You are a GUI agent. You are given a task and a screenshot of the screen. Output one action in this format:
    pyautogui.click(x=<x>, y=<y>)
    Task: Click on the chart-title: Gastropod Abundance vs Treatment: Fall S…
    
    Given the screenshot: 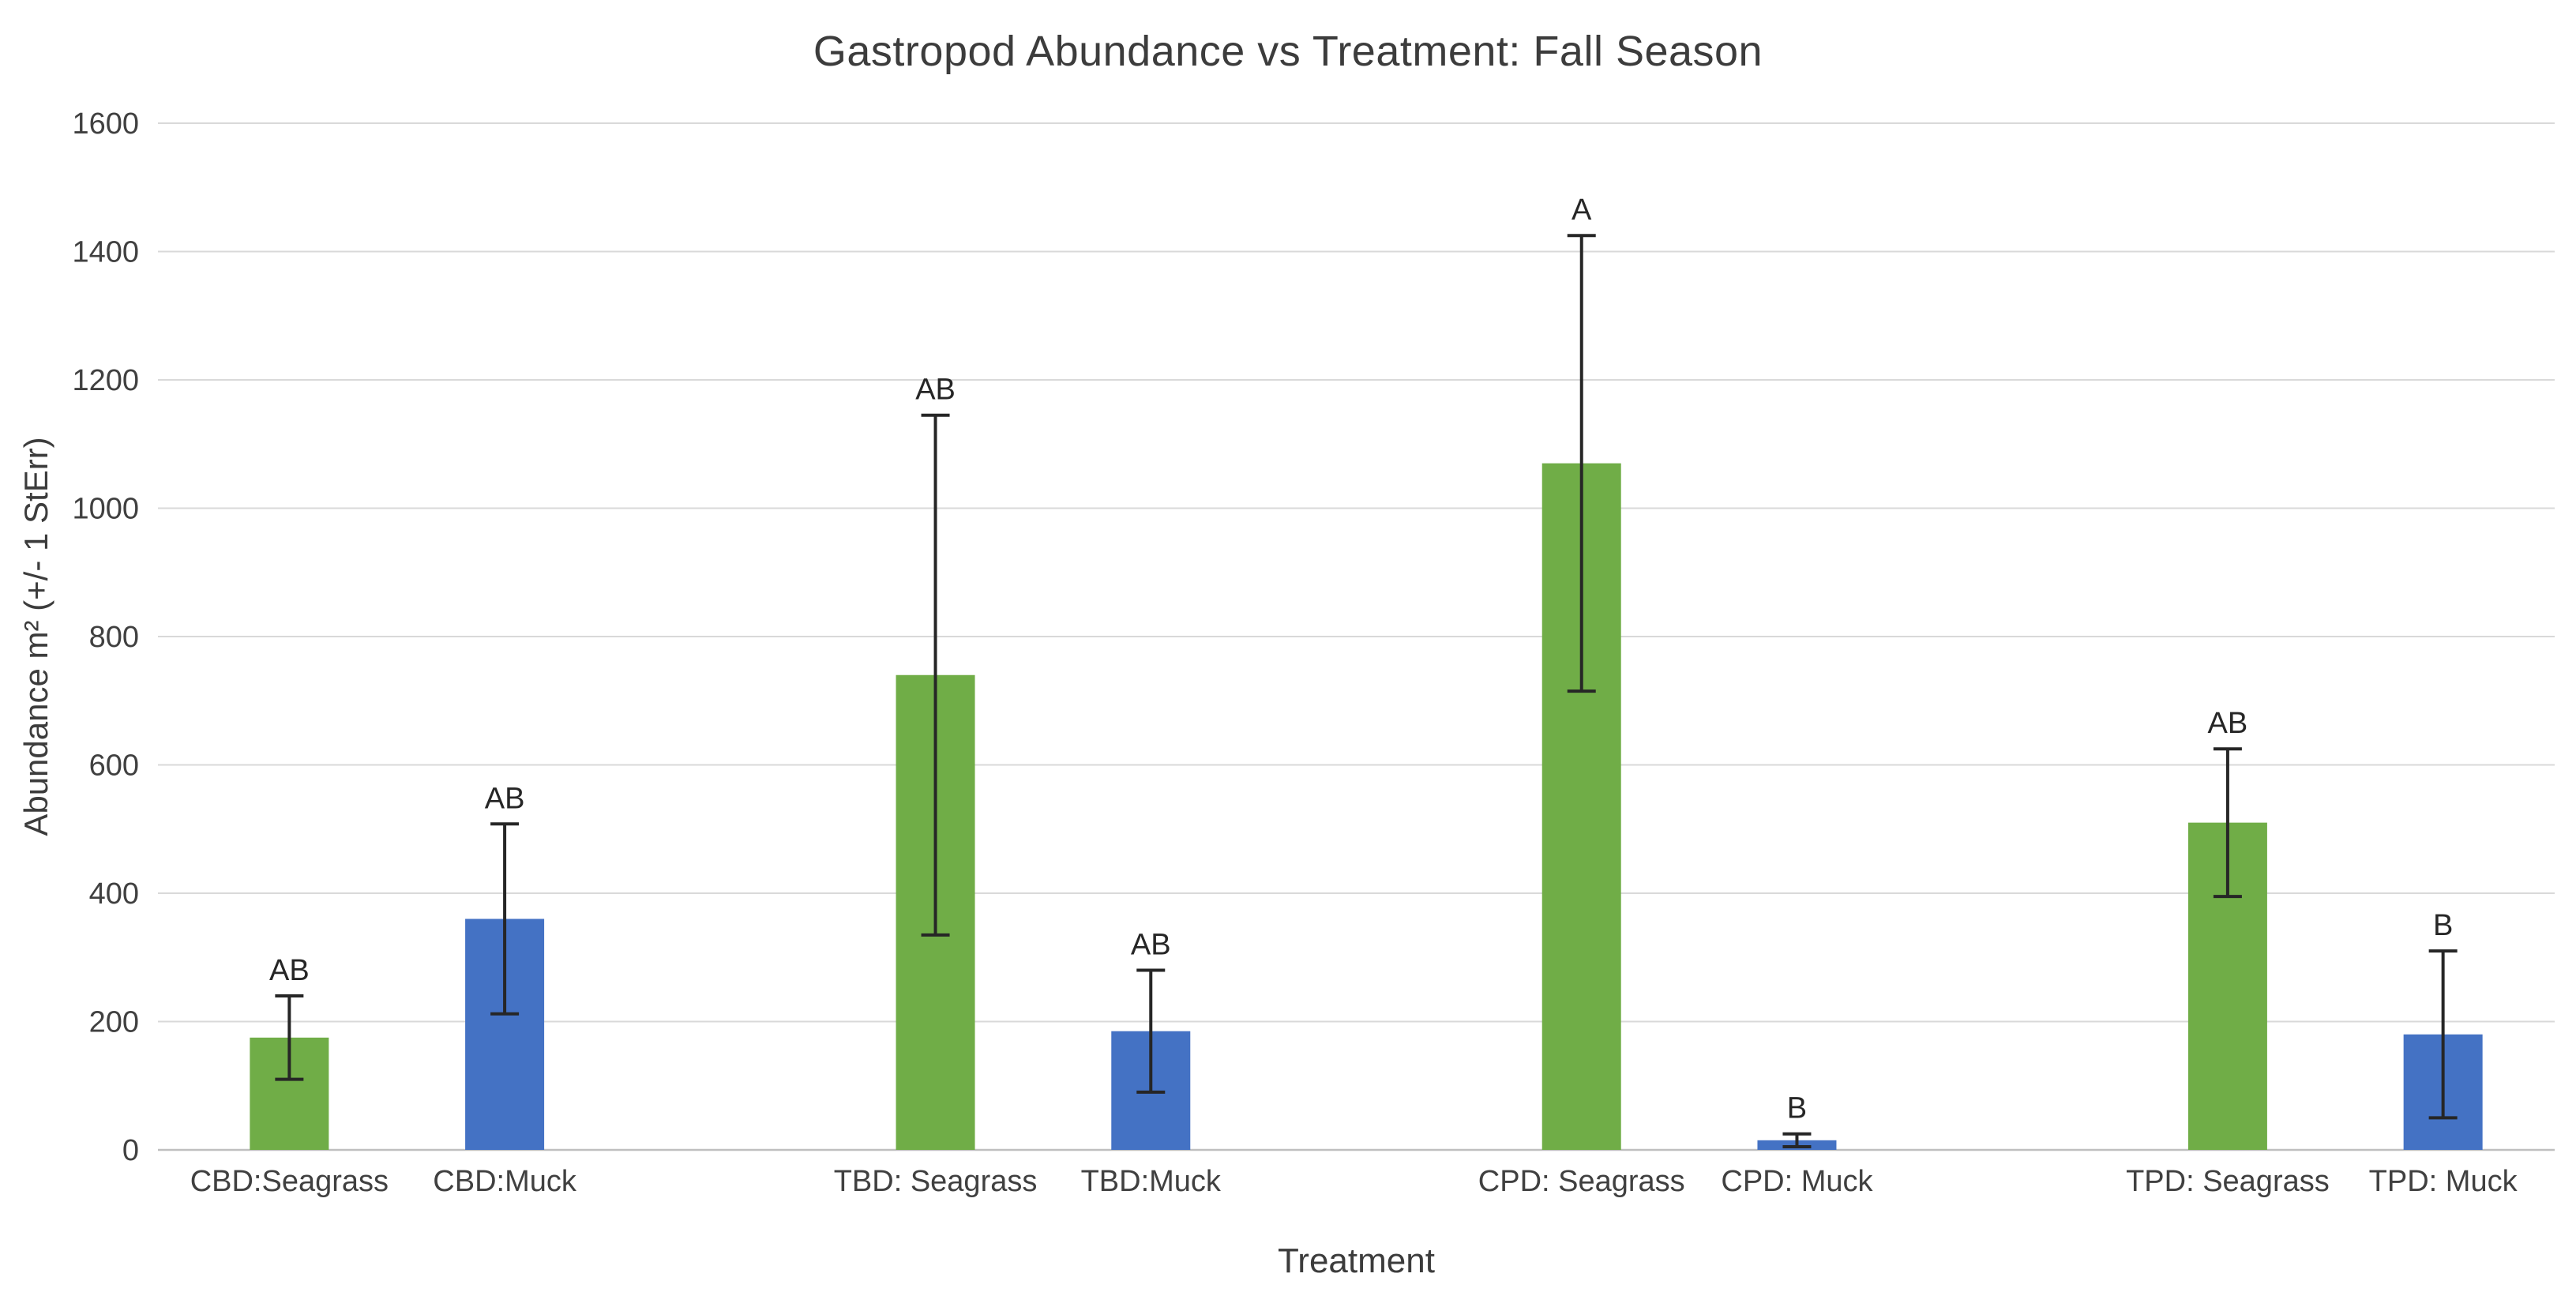 What is the action you would take?
    pyautogui.click(x=1288, y=52)
    